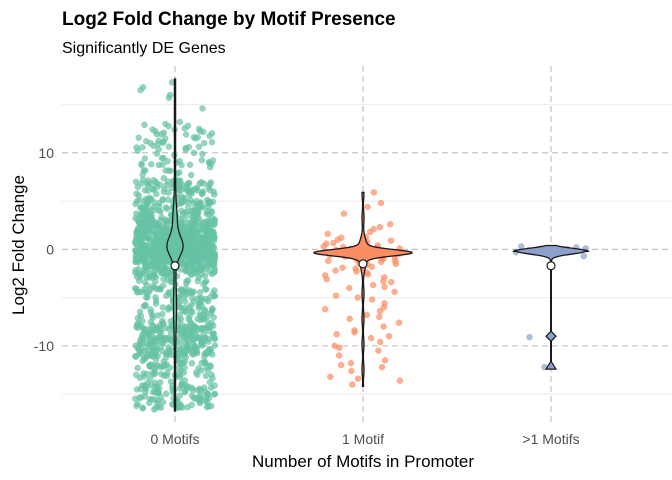 This screenshot has height=480, width=672. I want to click on y-tick-label: 0, so click(50, 249).